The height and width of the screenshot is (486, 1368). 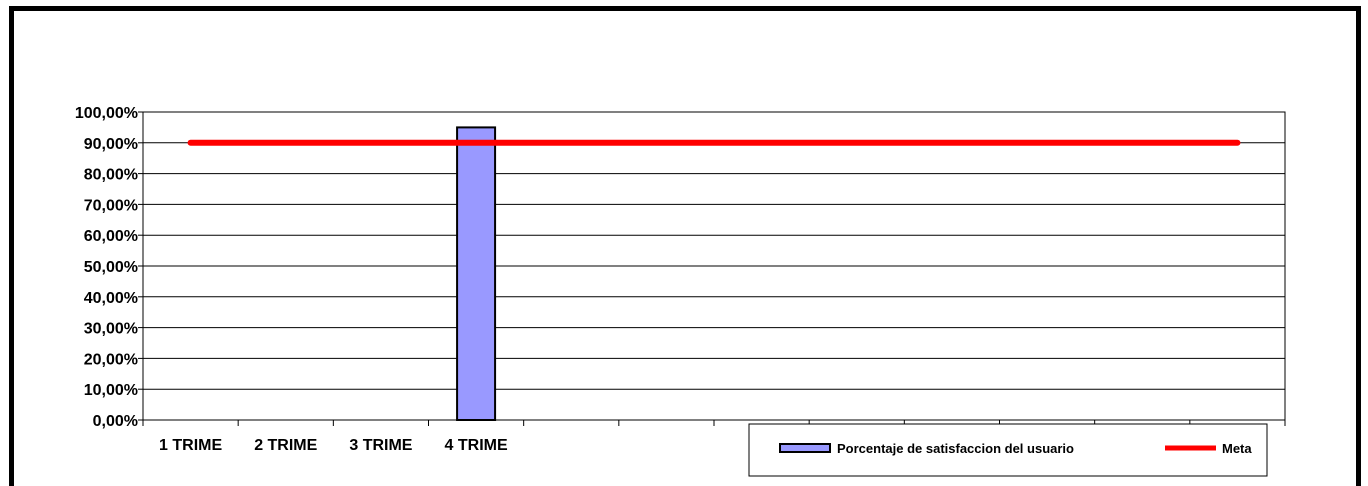 I want to click on y-tick-label: 20,00%, so click(x=111, y=359).